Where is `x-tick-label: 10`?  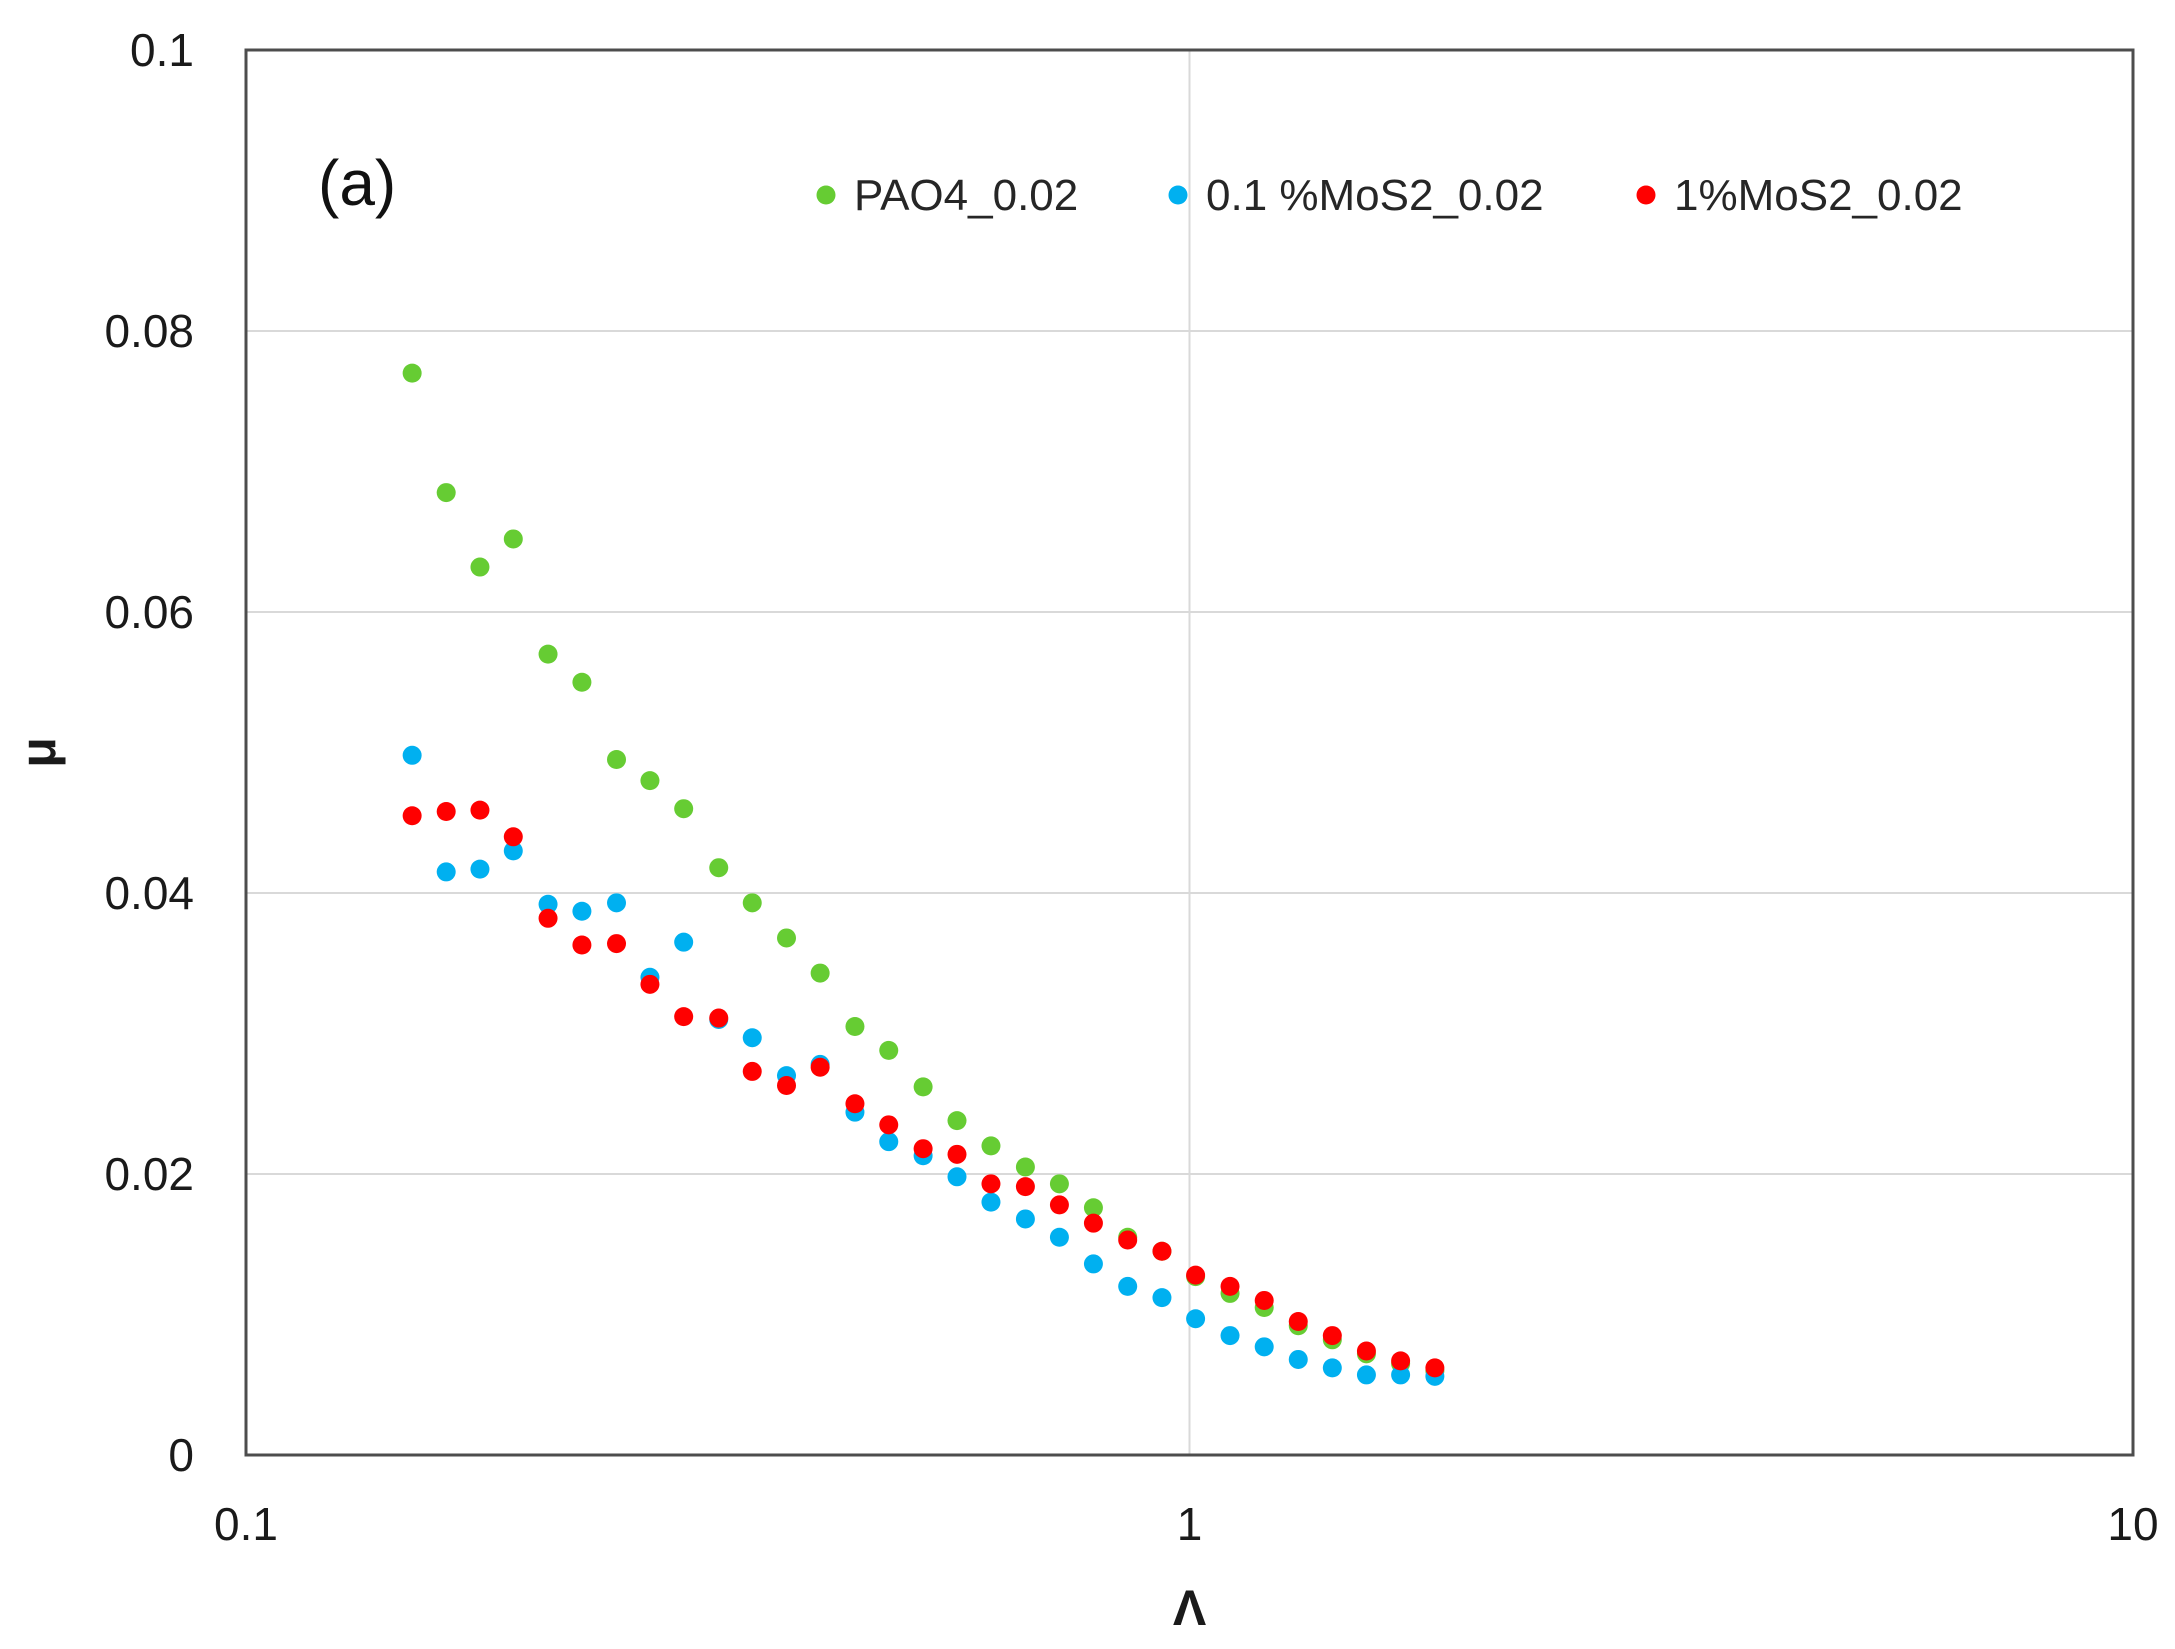 x-tick-label: 10 is located at coordinates (2132, 1524).